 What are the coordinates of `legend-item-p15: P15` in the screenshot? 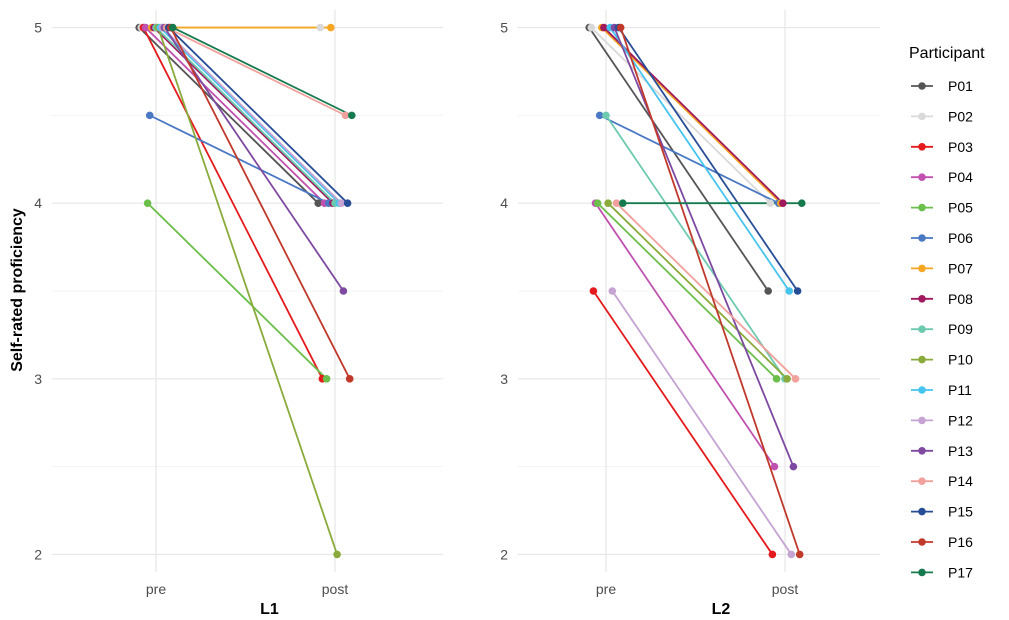 It's located at (942, 512).